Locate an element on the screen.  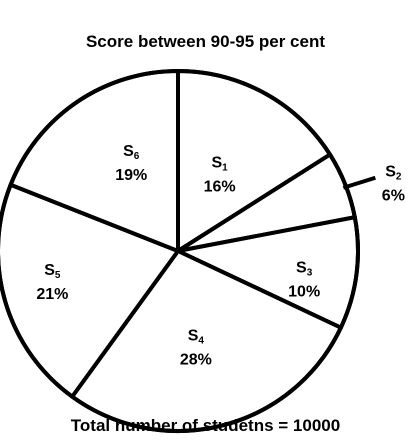
leader-line is located at coordinates (359, 182).